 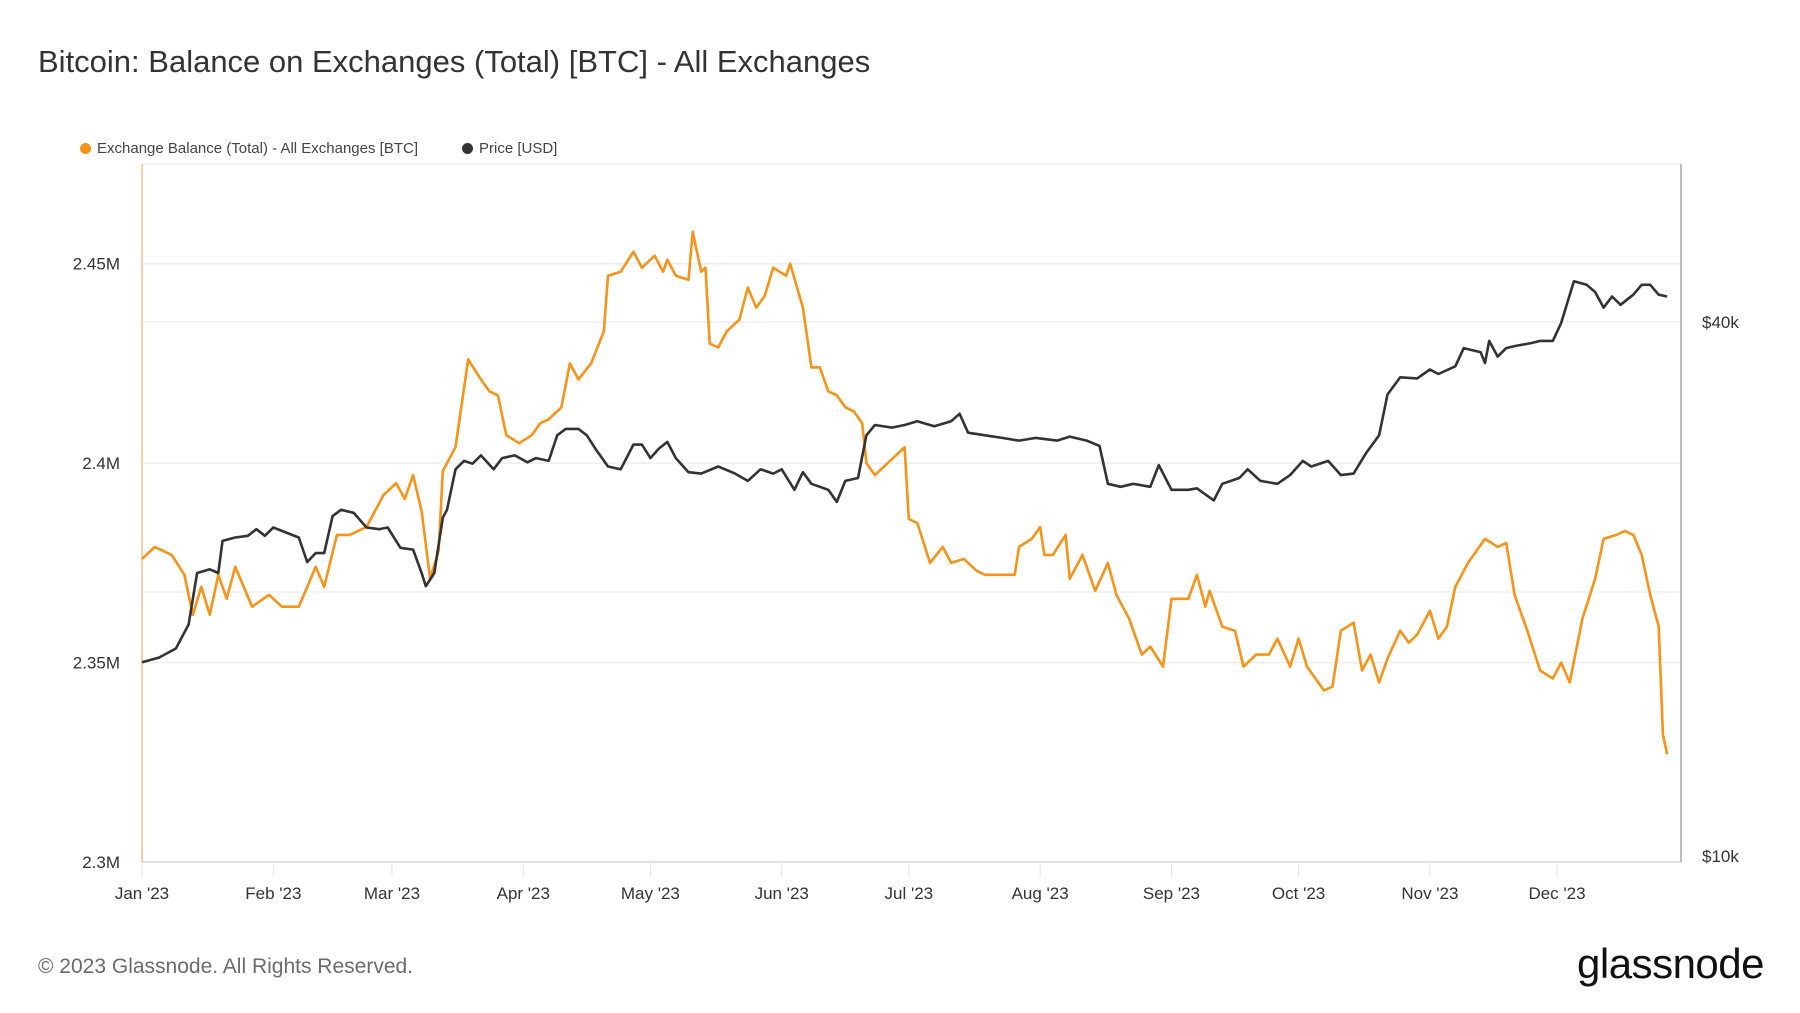 I want to click on x-tick-label: Nov '23, so click(x=1429, y=893).